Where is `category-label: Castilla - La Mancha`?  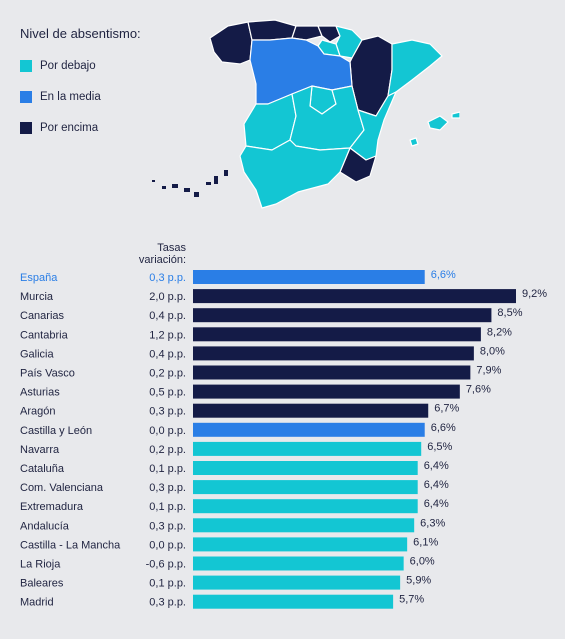 category-label: Castilla - La Mancha is located at coordinates (70, 545).